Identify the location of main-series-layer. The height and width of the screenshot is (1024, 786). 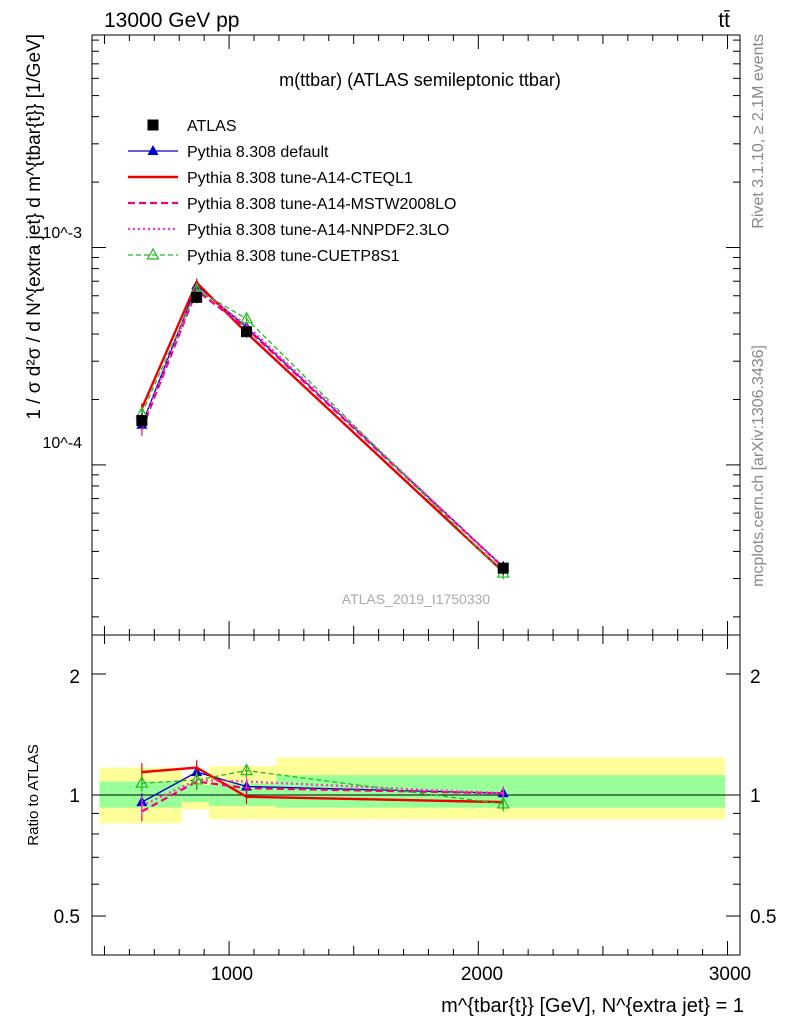
(322, 429).